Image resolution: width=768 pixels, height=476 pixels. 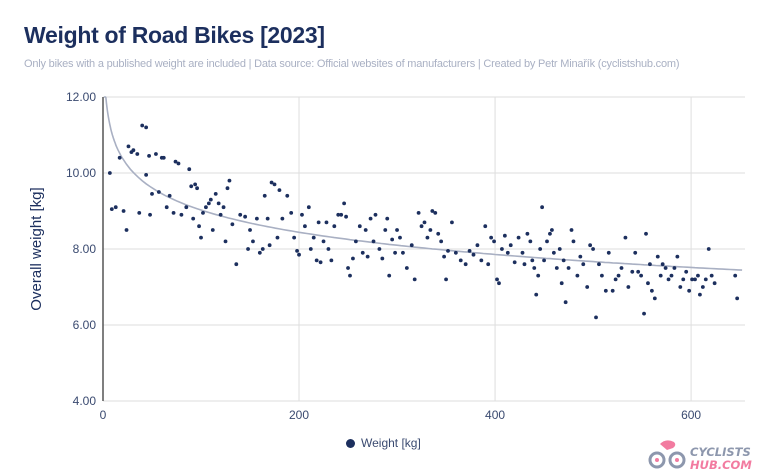 I want to click on legend-label: Weight [kg], so click(x=391, y=443).